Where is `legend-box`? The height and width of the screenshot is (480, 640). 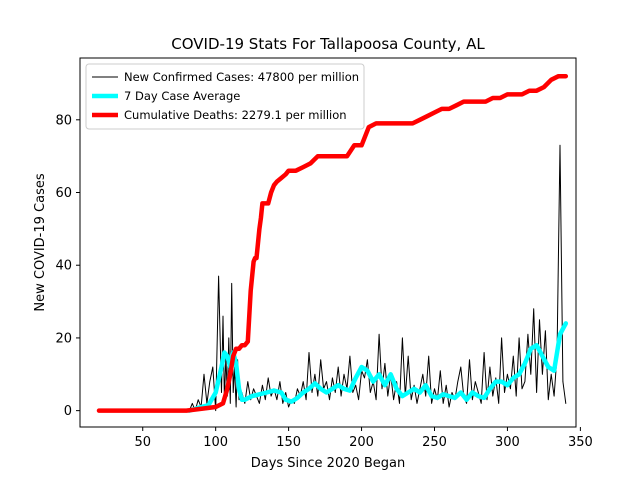 legend-box is located at coordinates (225, 96).